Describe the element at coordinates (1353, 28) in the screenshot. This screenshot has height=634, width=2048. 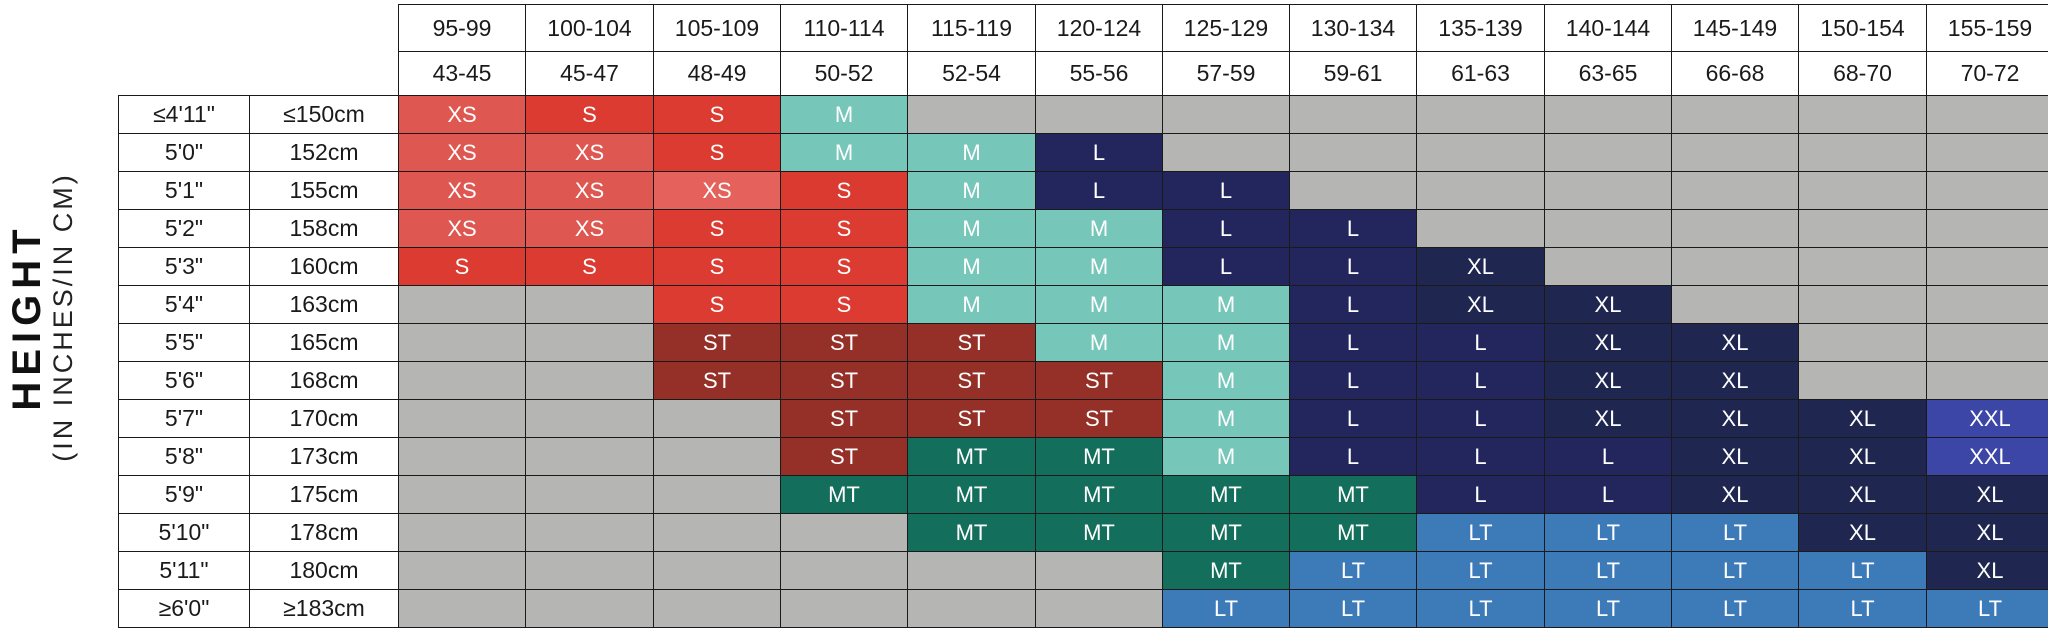
I see `weight-lbs-header: 130-134` at that location.